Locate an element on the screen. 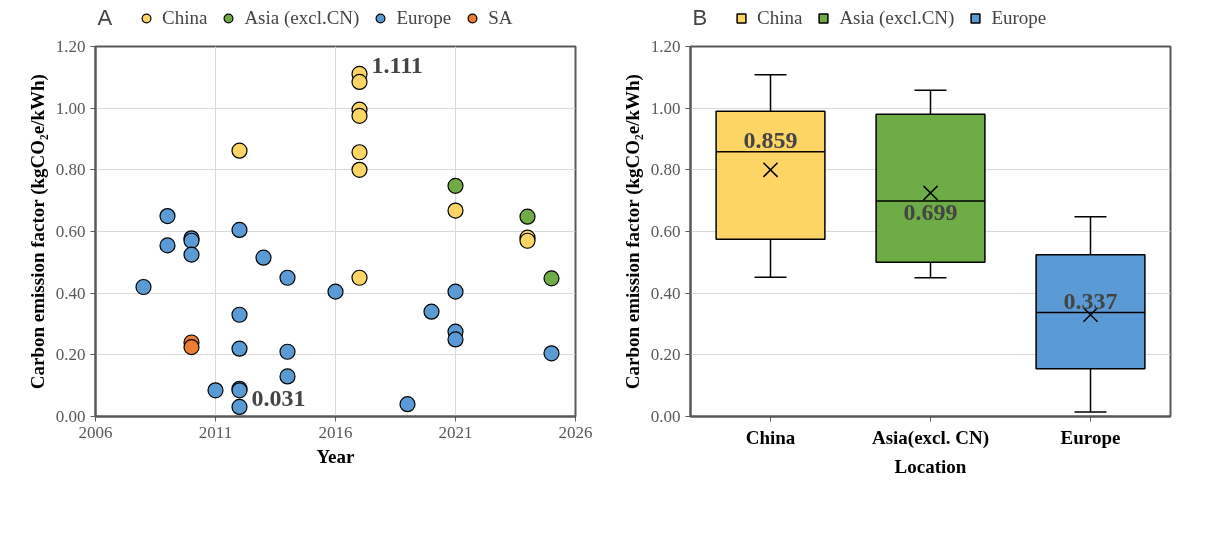  chart-title: A is located at coordinates (105, 17).